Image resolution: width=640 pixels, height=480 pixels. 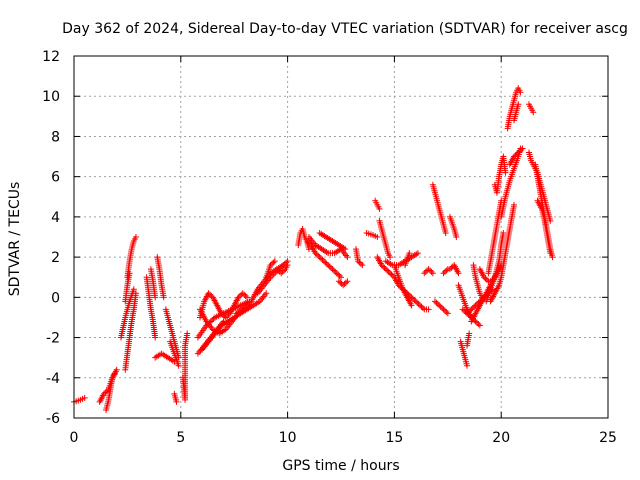 I want to click on x-tick-label: 20, so click(x=501, y=438).